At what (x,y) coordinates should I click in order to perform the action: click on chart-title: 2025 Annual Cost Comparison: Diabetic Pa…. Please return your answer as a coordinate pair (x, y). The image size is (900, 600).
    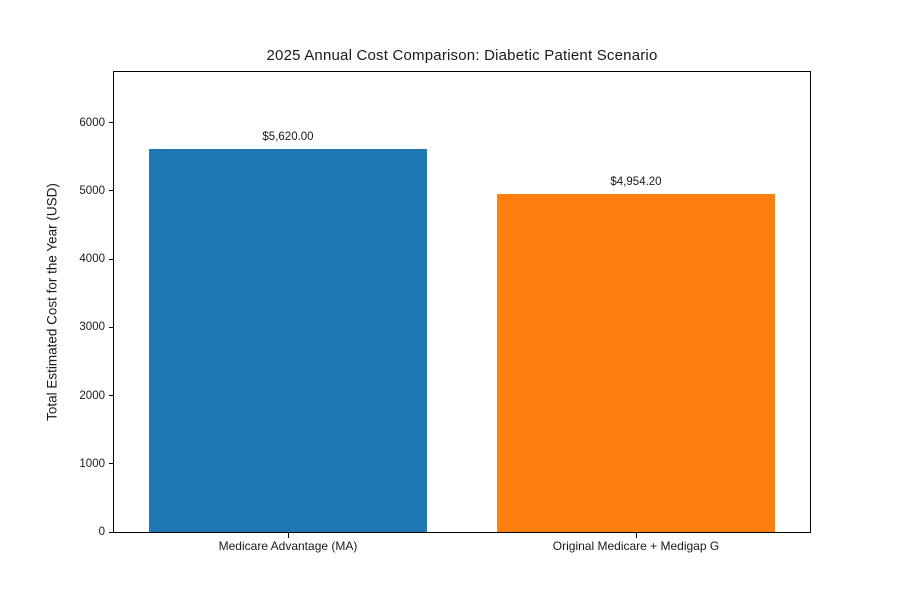
    Looking at the image, I should click on (462, 55).